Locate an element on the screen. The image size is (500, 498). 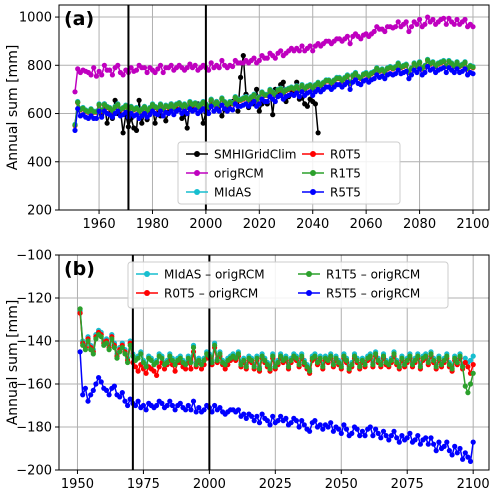
x-tick-label: 1960 is located at coordinates (99, 224).